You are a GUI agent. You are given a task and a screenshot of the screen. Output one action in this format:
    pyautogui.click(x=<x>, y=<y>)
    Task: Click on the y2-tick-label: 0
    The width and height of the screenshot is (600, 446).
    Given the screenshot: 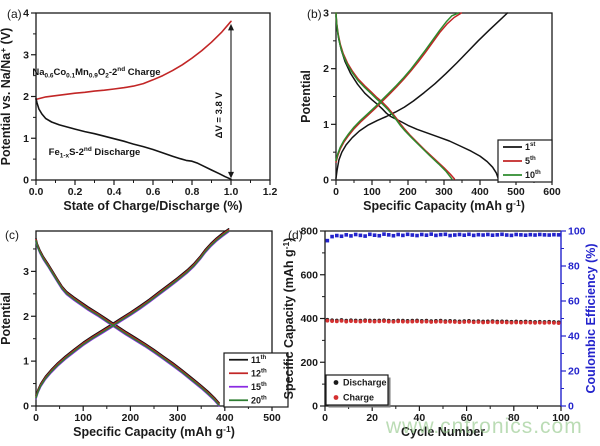 What is the action you would take?
    pyautogui.click(x=571, y=407)
    